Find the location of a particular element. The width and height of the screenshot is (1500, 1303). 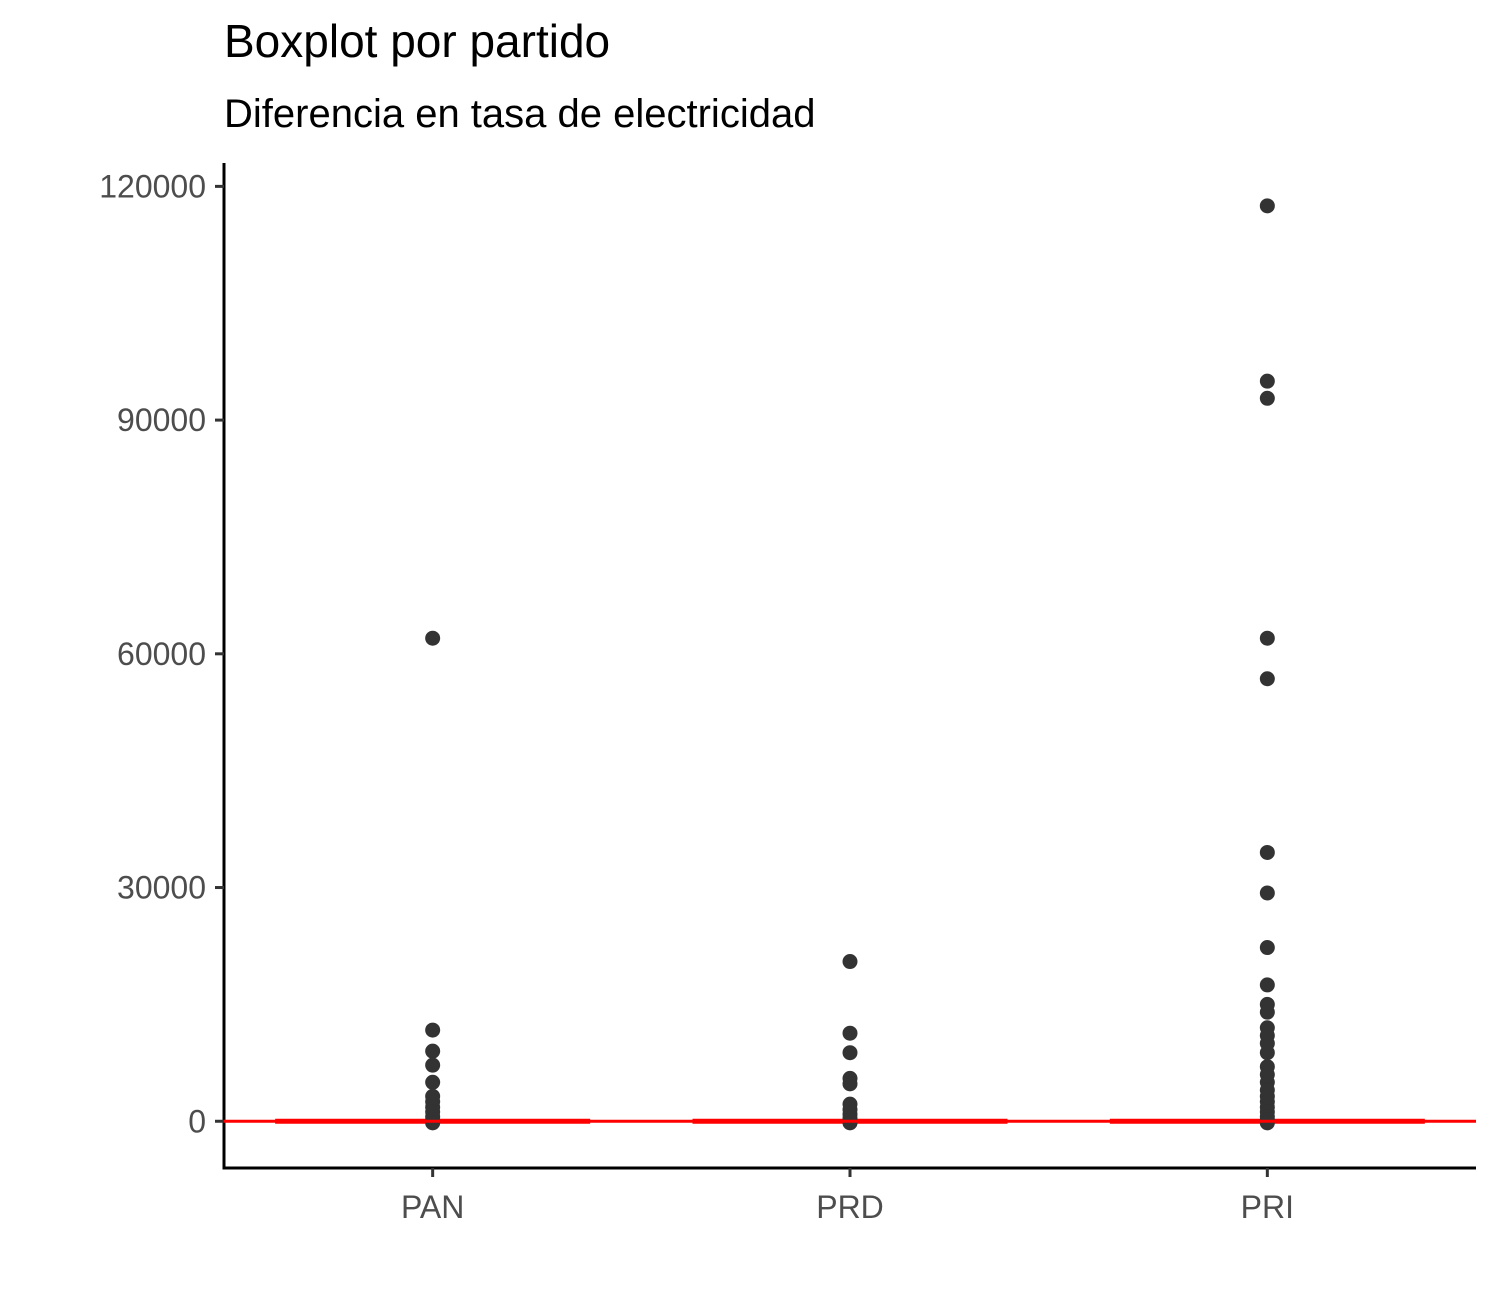

y-tick-label: 60000 is located at coordinates (161, 654).